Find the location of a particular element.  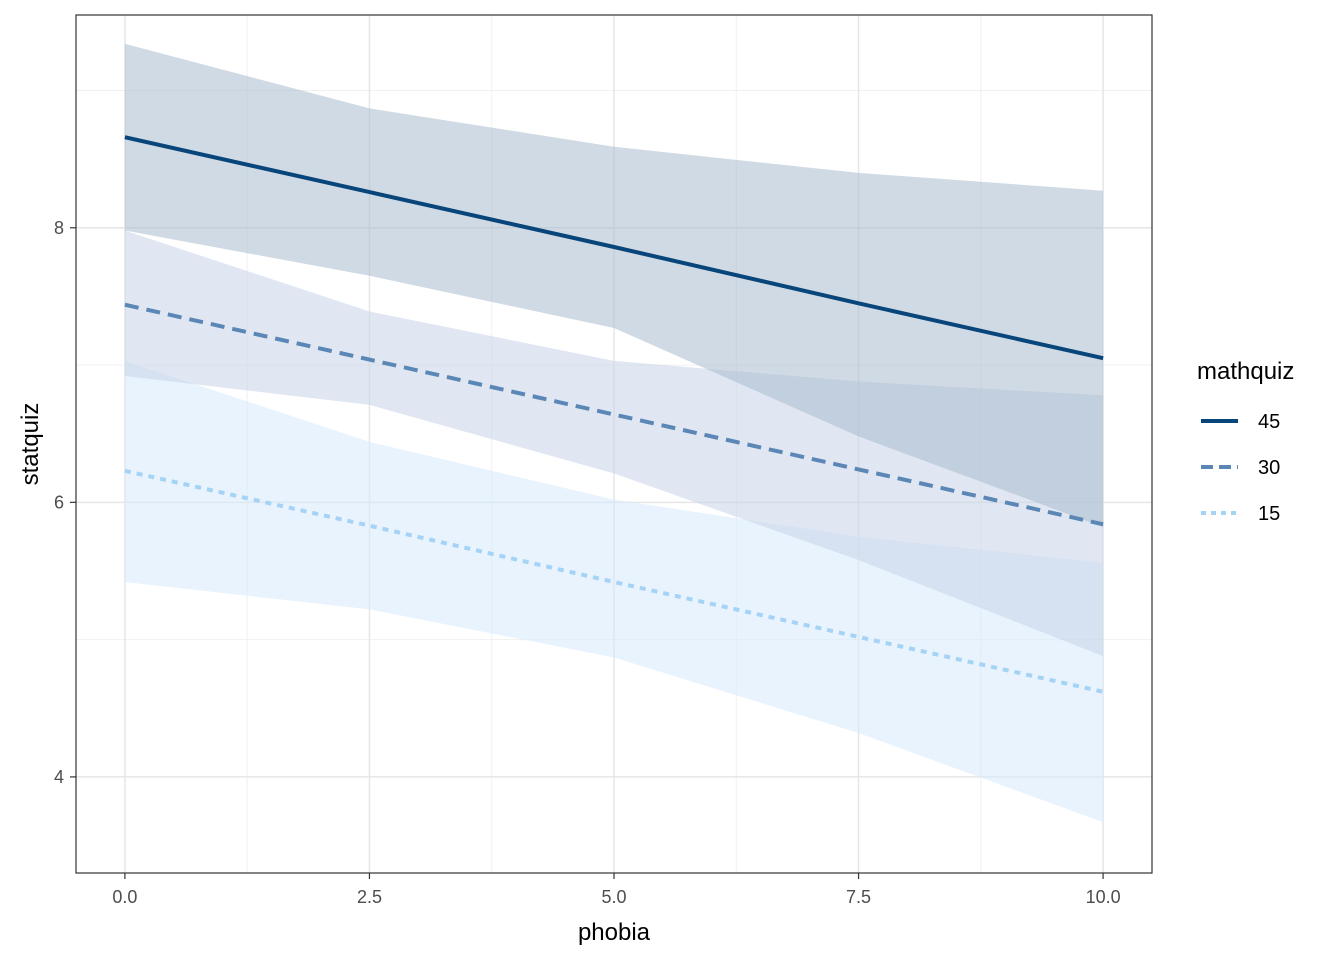

legend-label-30: 30 is located at coordinates (1269, 468).